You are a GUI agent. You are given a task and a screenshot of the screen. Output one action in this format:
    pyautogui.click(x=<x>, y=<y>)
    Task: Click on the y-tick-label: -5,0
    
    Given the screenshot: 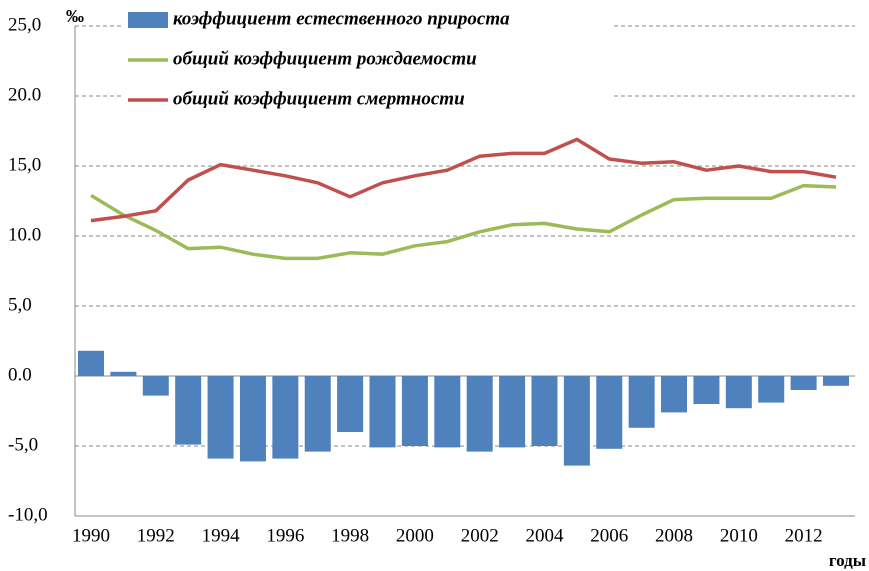 What is the action you would take?
    pyautogui.click(x=23, y=444)
    